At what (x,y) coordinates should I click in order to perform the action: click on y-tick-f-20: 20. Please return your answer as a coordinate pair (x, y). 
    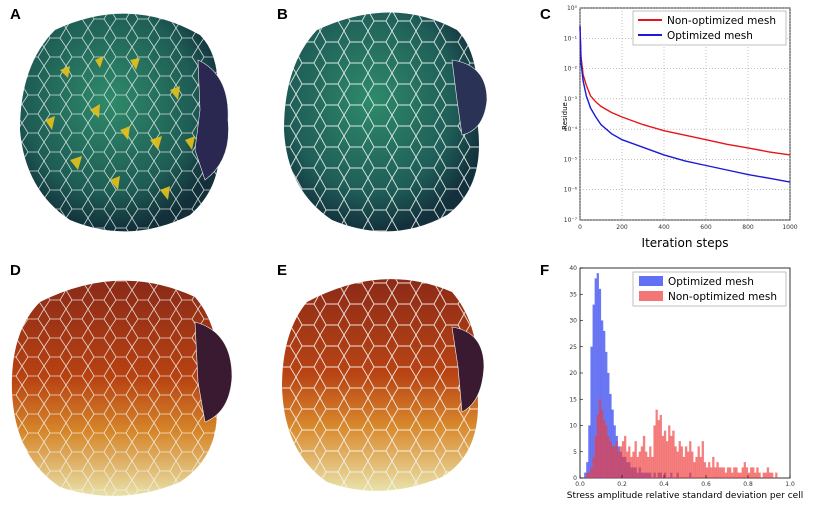
    Looking at the image, I should click on (573, 373).